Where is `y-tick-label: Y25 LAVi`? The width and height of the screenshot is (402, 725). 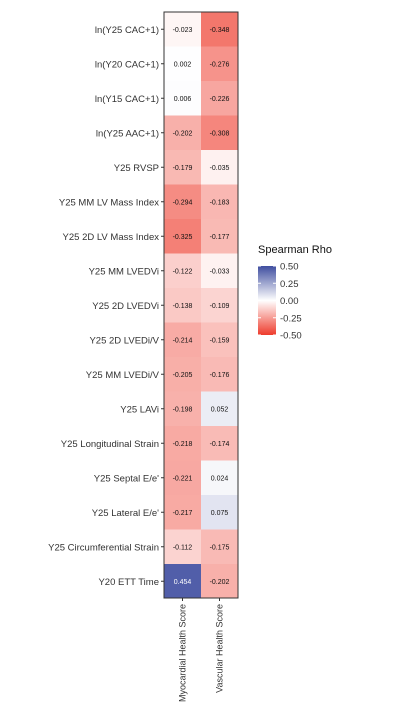
y-tick-label: Y25 LAVi is located at coordinates (139, 409).